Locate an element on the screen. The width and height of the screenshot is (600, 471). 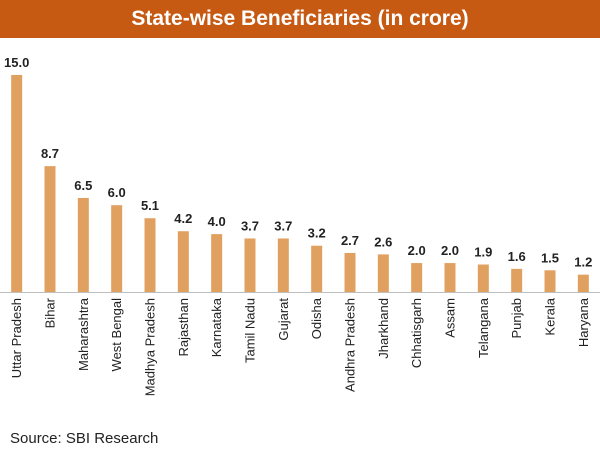
value-label: 2.6 is located at coordinates (383, 241).